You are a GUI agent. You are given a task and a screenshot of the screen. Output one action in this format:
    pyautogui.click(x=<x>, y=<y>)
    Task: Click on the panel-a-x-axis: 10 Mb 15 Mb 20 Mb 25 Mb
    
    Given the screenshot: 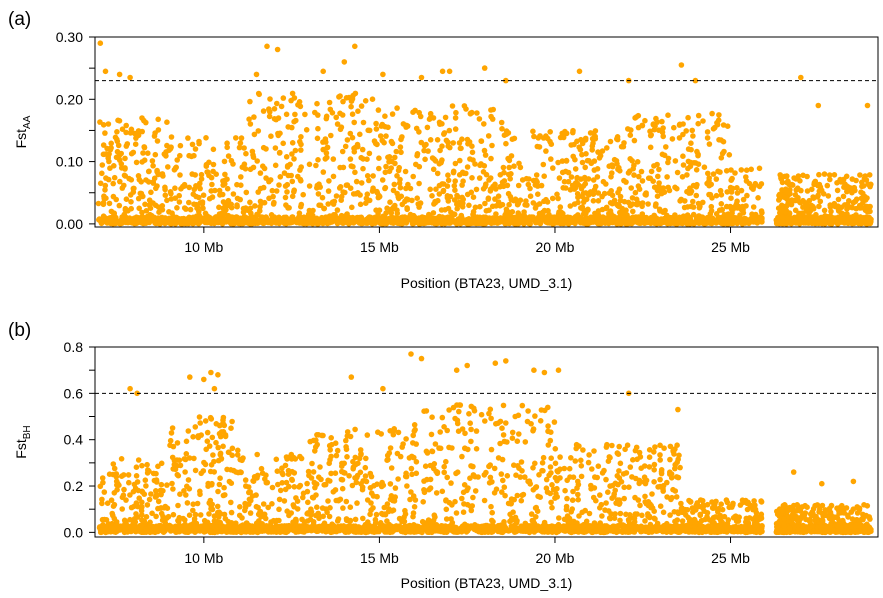 What is the action you would take?
    pyautogui.click(x=486, y=240)
    